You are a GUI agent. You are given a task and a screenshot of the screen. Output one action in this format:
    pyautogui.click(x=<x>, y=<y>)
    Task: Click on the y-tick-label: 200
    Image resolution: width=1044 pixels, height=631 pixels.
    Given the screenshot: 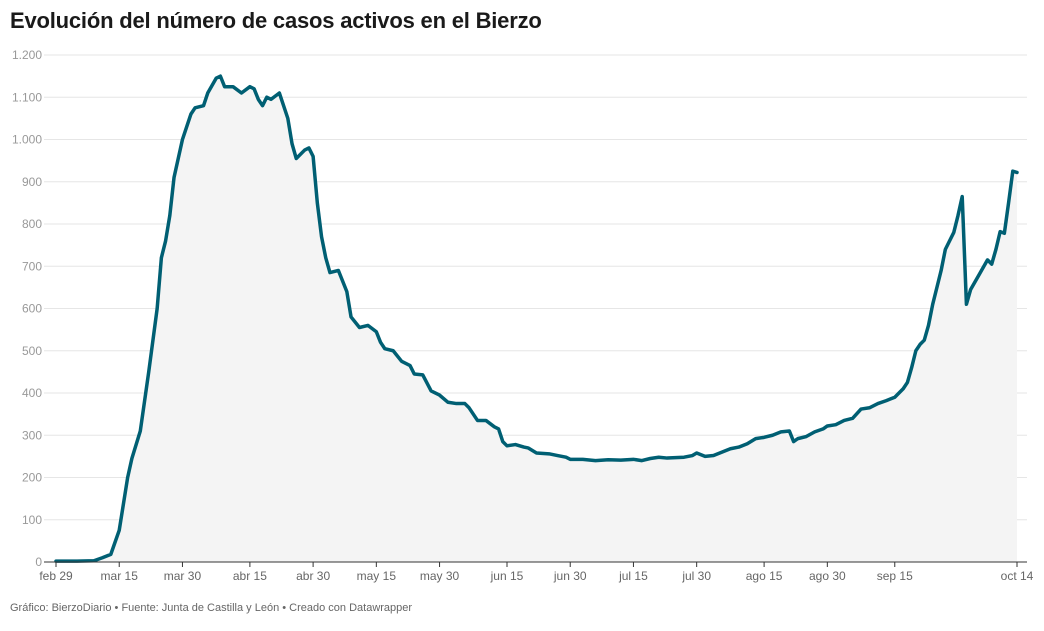 What is the action you would take?
    pyautogui.click(x=32, y=478)
    